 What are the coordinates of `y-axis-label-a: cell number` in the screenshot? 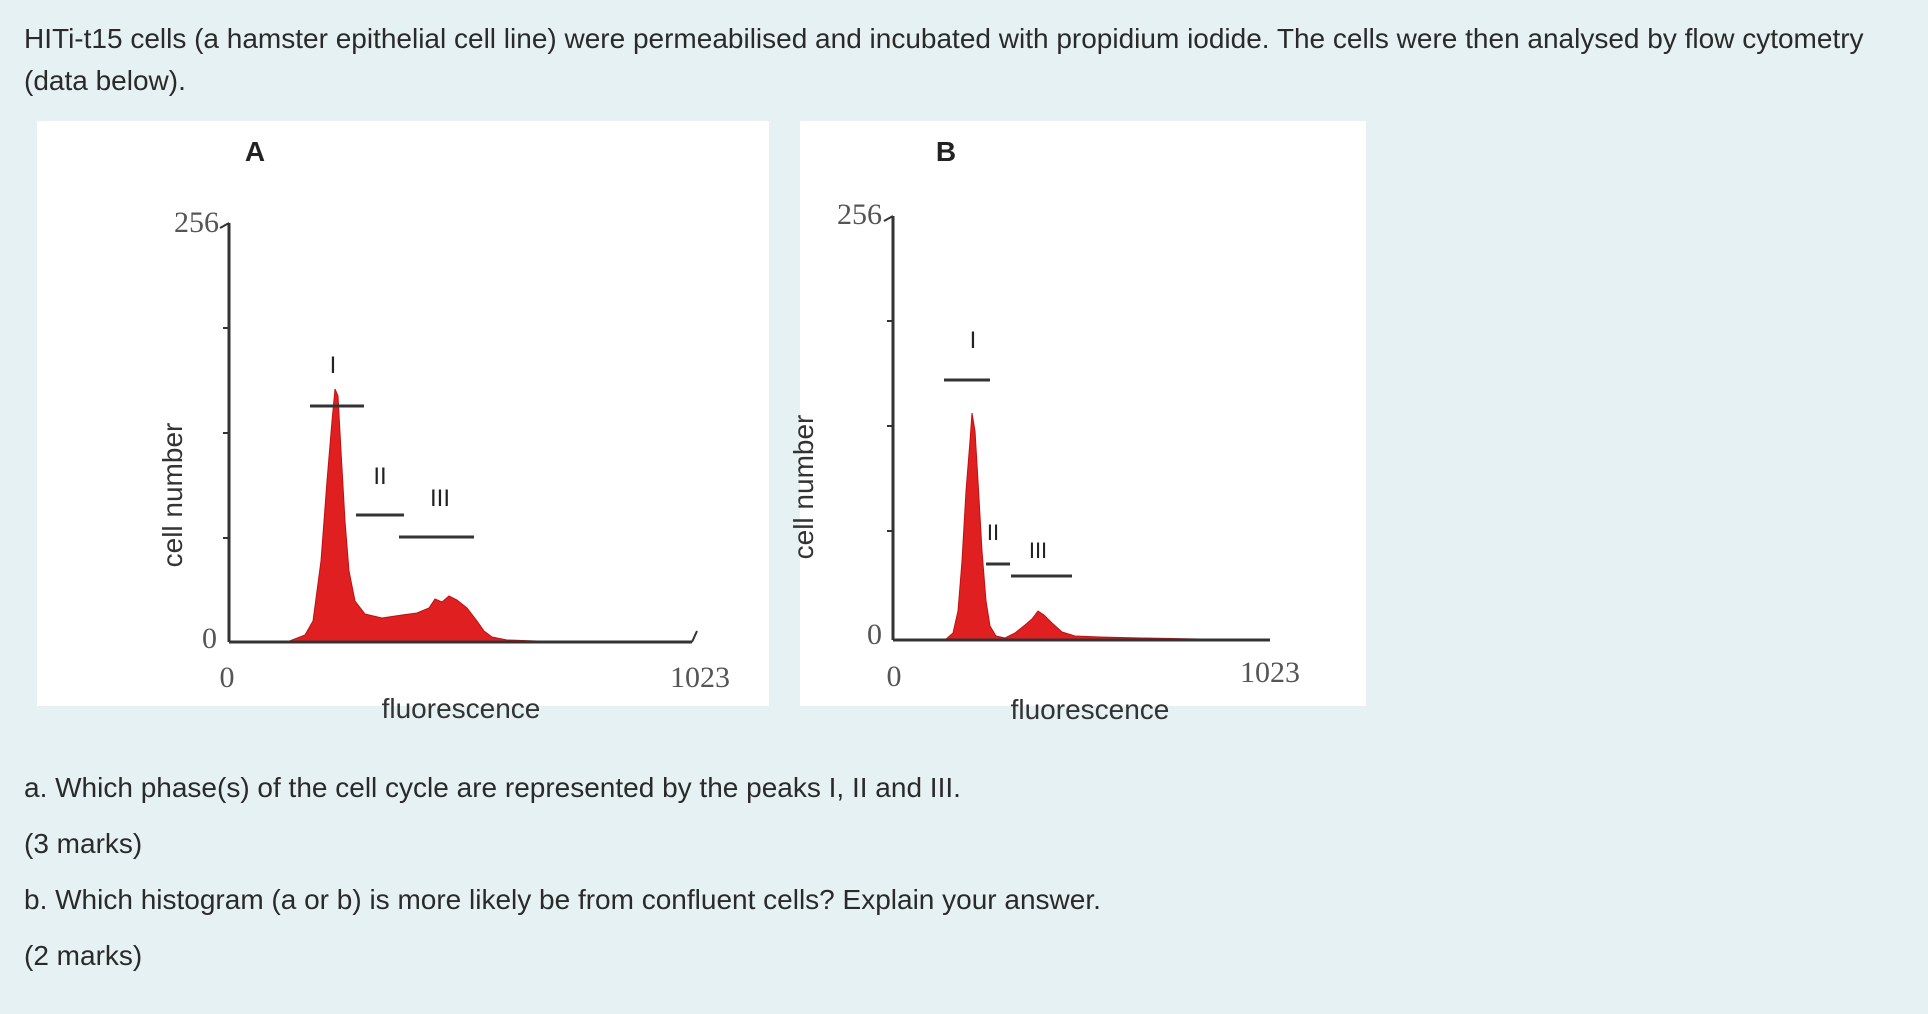 It's located at (172, 495).